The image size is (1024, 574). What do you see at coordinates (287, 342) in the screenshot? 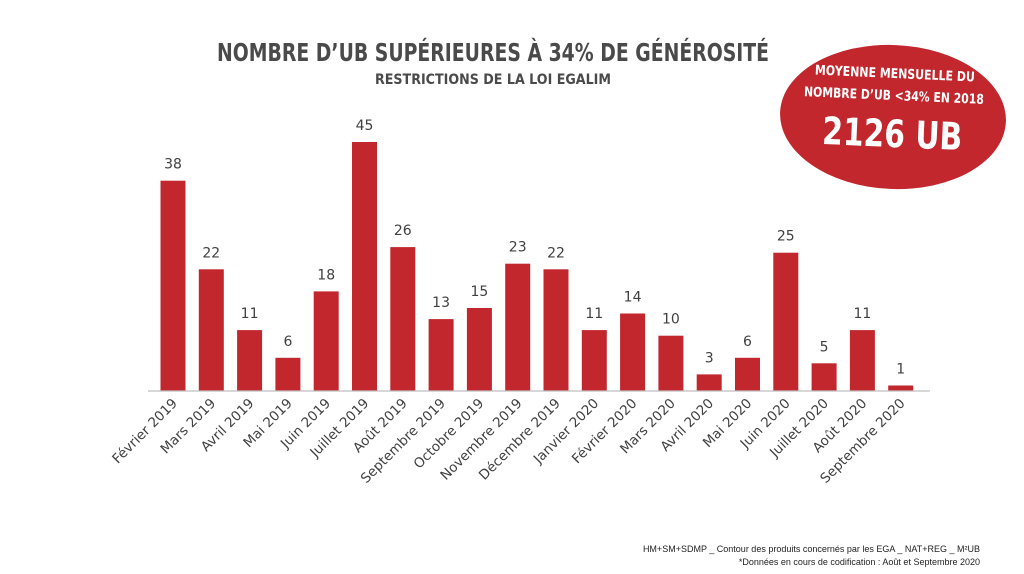
I see `data-label-4: 6` at bounding box center [287, 342].